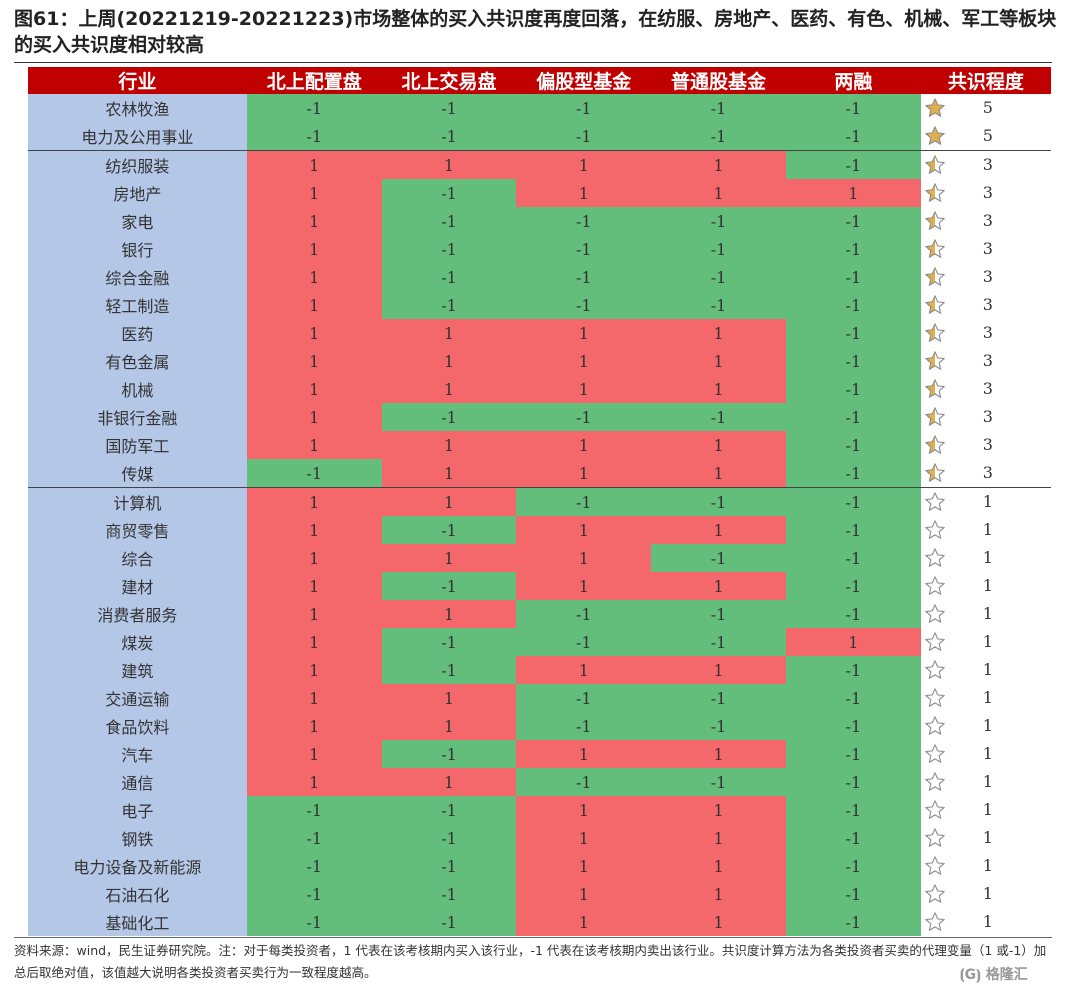 The height and width of the screenshot is (997, 1067). What do you see at coordinates (314, 82) in the screenshot?
I see `header-northbound-allocation: 北上配置盘` at bounding box center [314, 82].